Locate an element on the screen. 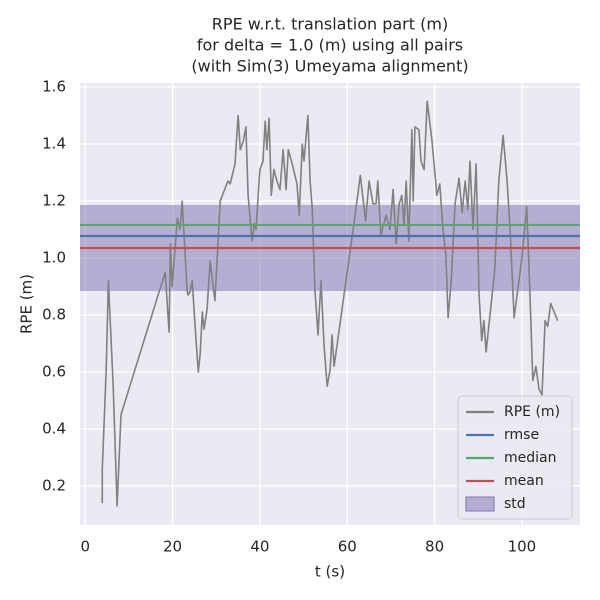  legend-swatch is located at coordinates (480, 504).